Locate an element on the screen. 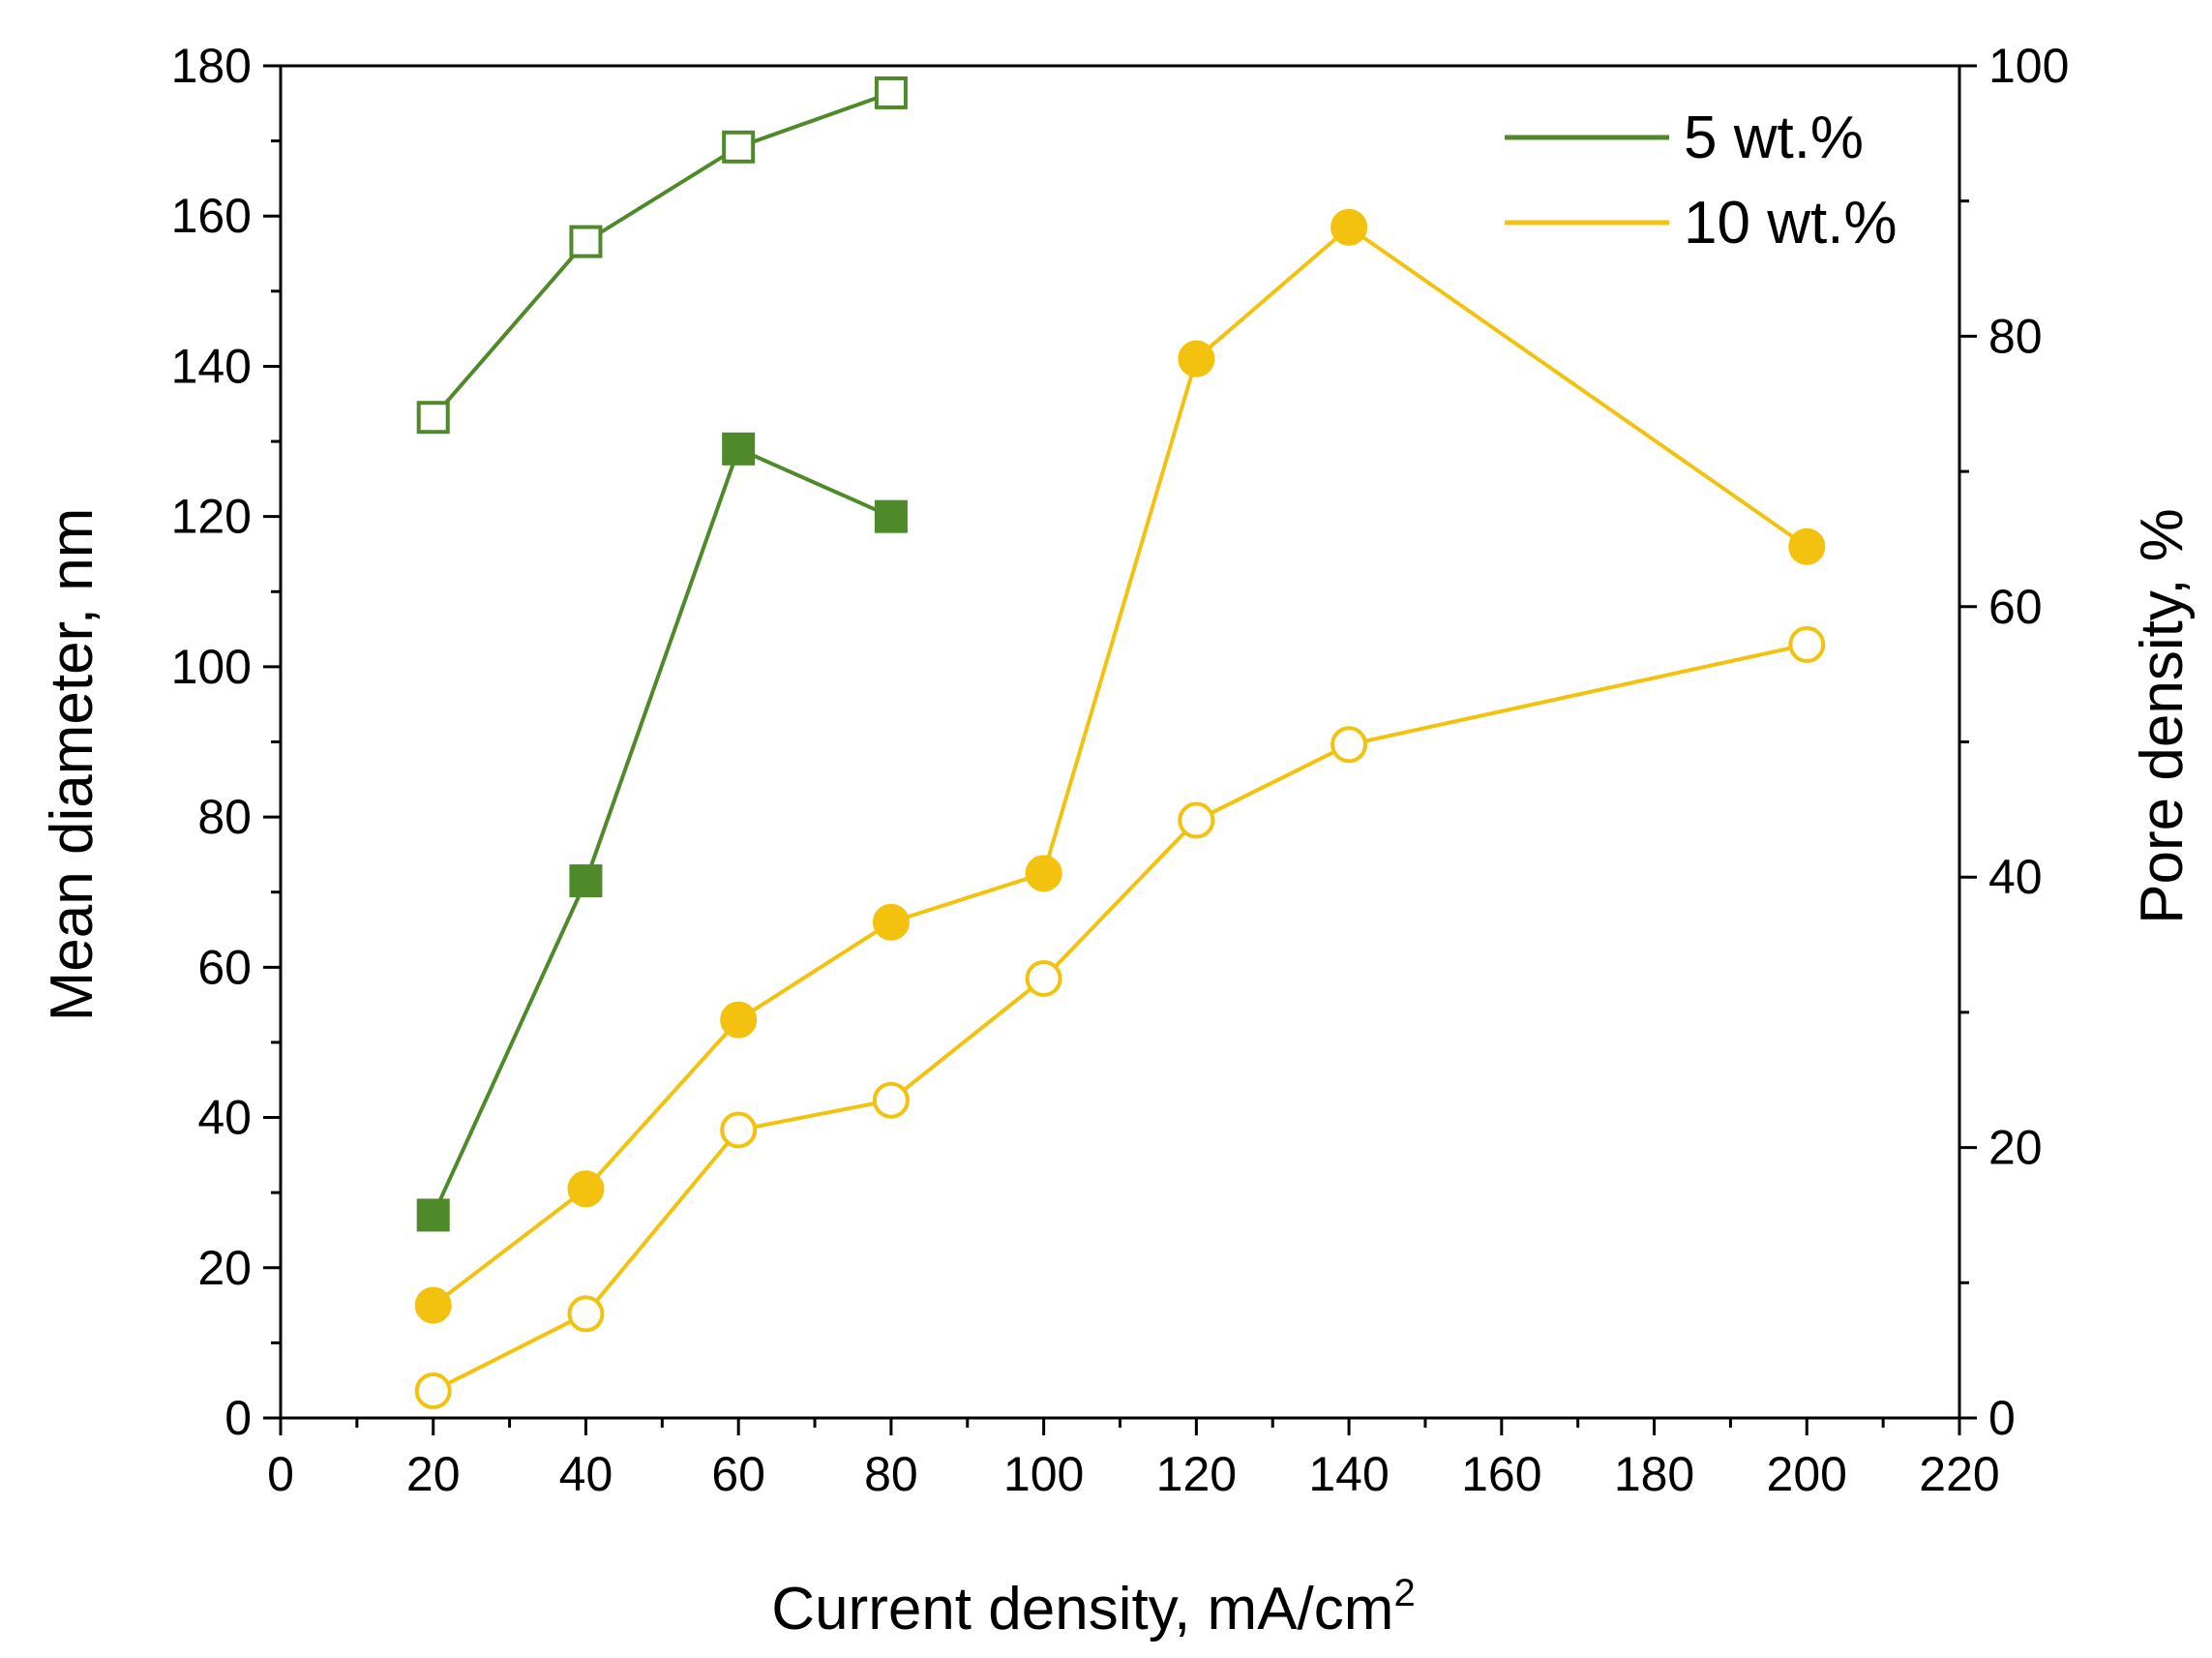 The image size is (2212, 1658). x-tick-label: 220 is located at coordinates (1959, 1474).